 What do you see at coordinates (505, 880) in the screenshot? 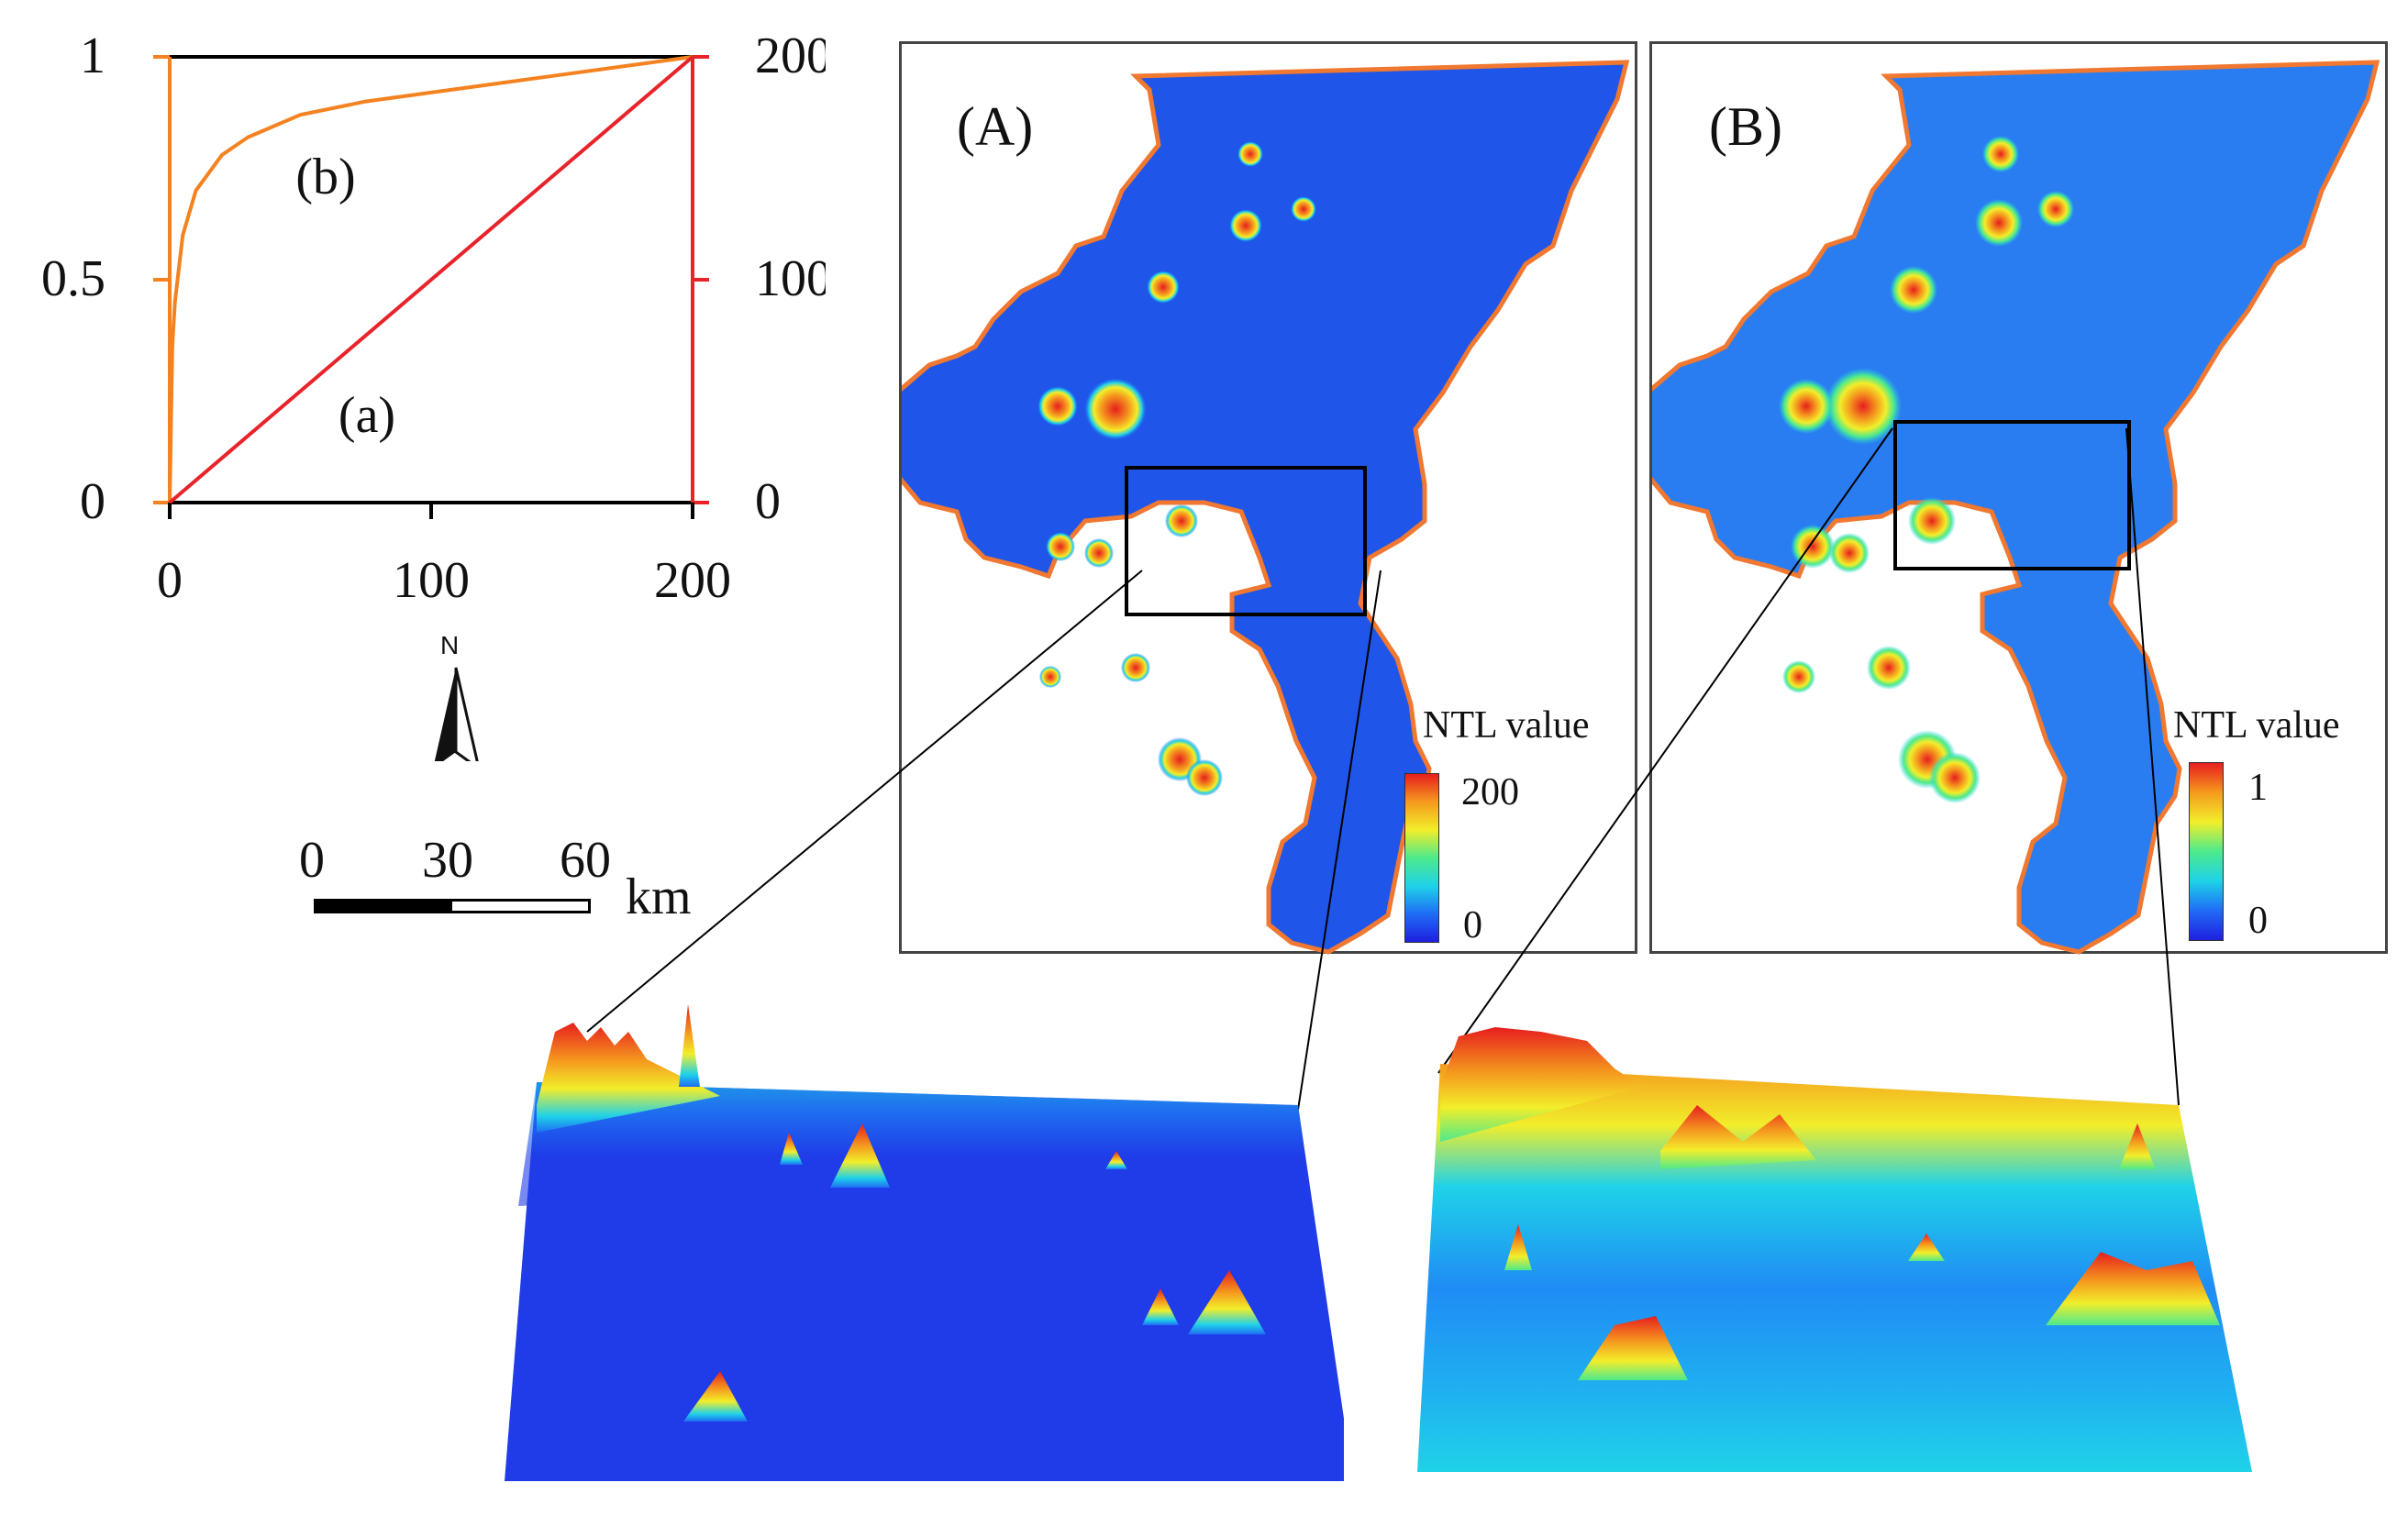
I see `scale-bar: 0 30 60 km` at bounding box center [505, 880].